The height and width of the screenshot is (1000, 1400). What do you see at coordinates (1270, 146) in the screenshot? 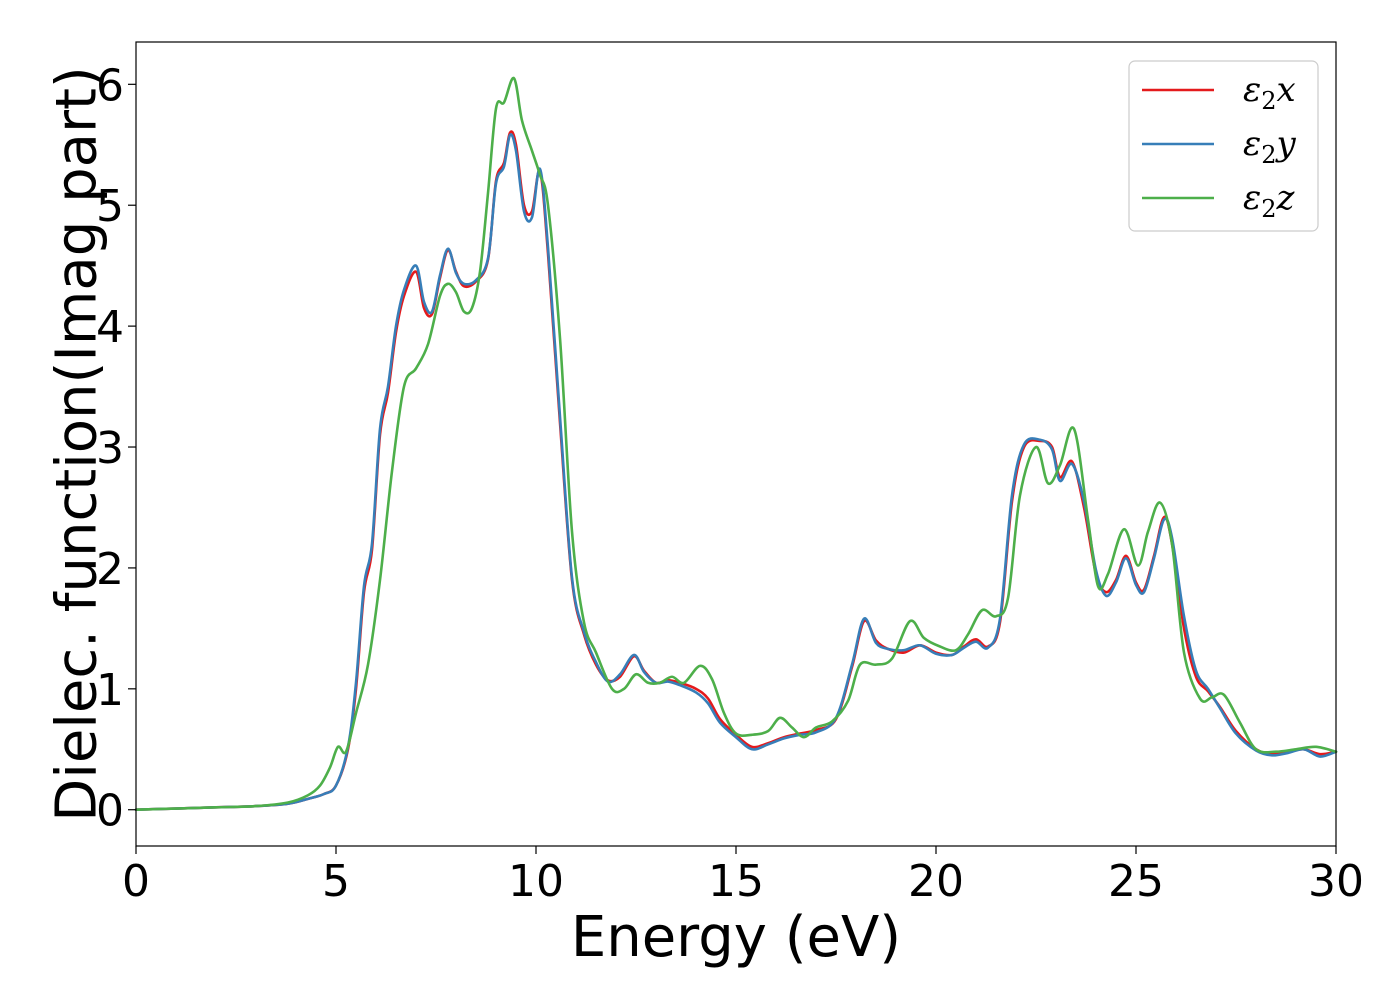
I see `legend-label-y: ε2y` at bounding box center [1270, 146].